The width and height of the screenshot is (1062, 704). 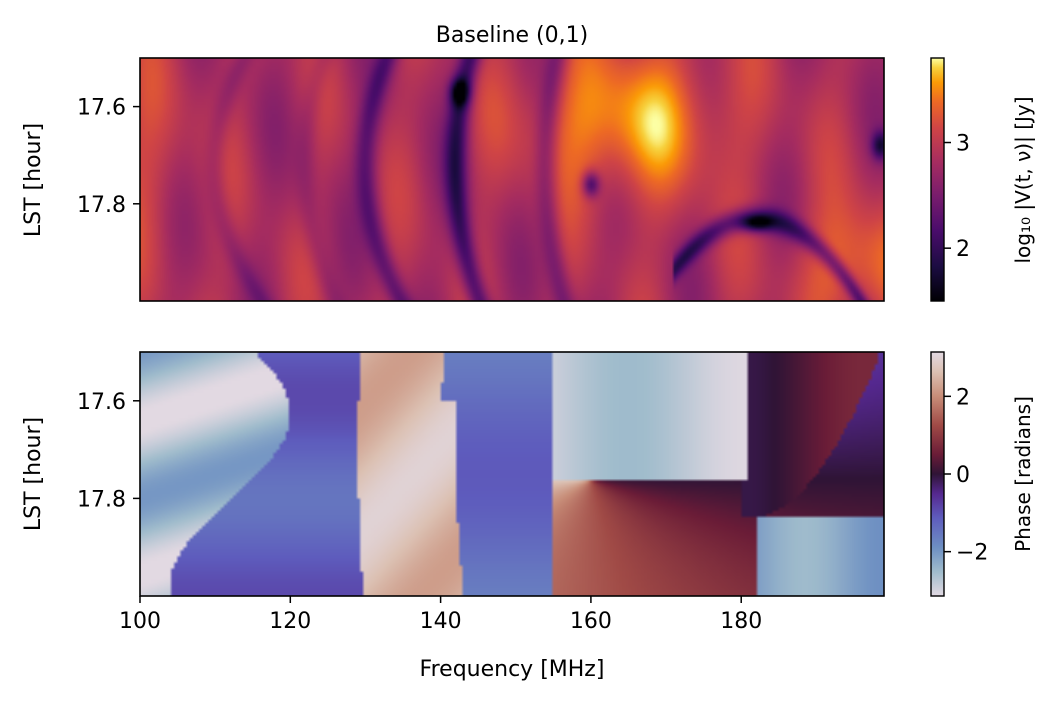 I want to click on bottom-y-tick-label: 17.8, so click(x=101, y=499).